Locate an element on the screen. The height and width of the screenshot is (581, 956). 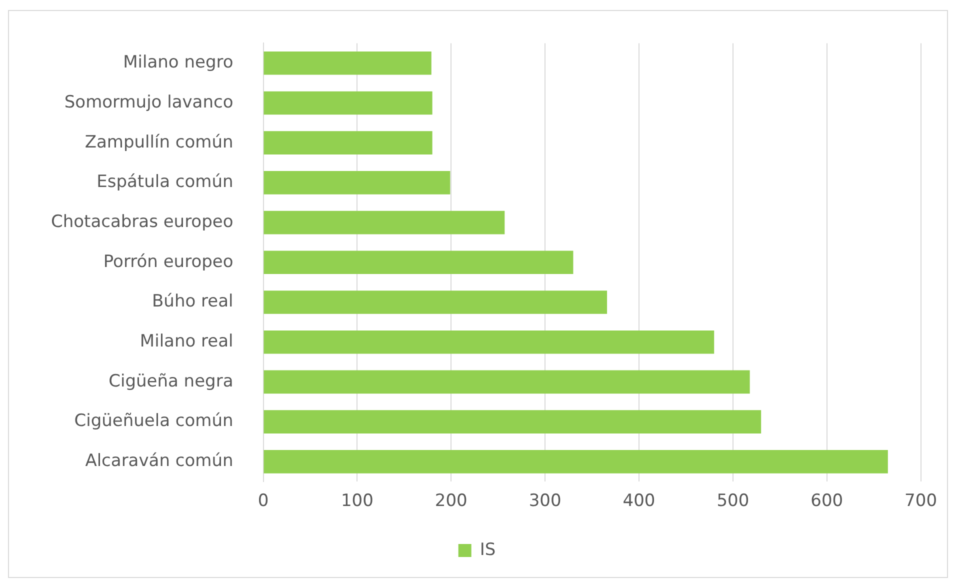
x-tick-label: 100 is located at coordinates (357, 501).